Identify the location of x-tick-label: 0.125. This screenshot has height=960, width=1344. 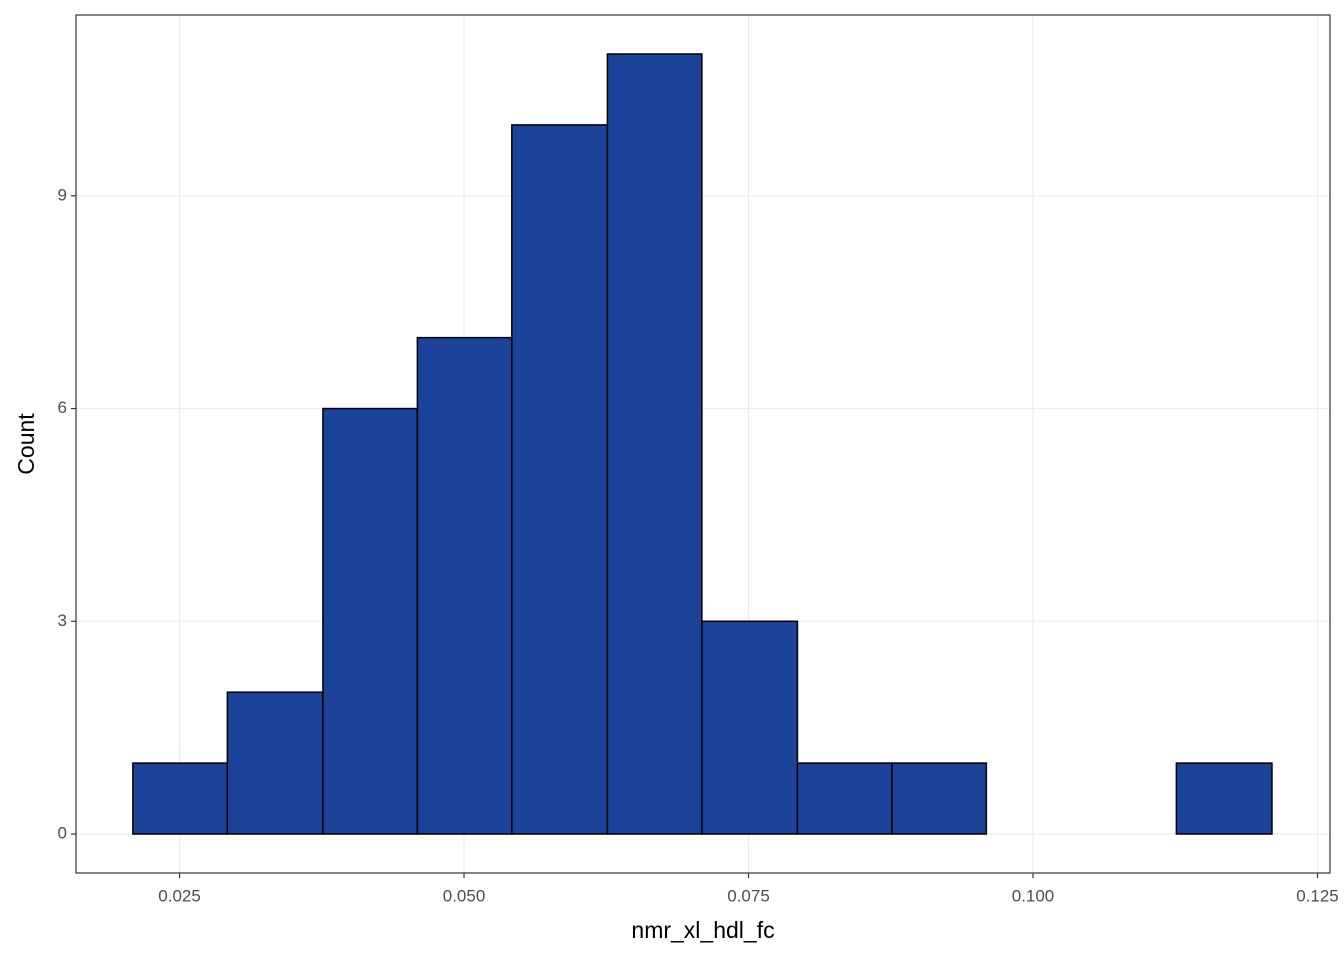
(1317, 895).